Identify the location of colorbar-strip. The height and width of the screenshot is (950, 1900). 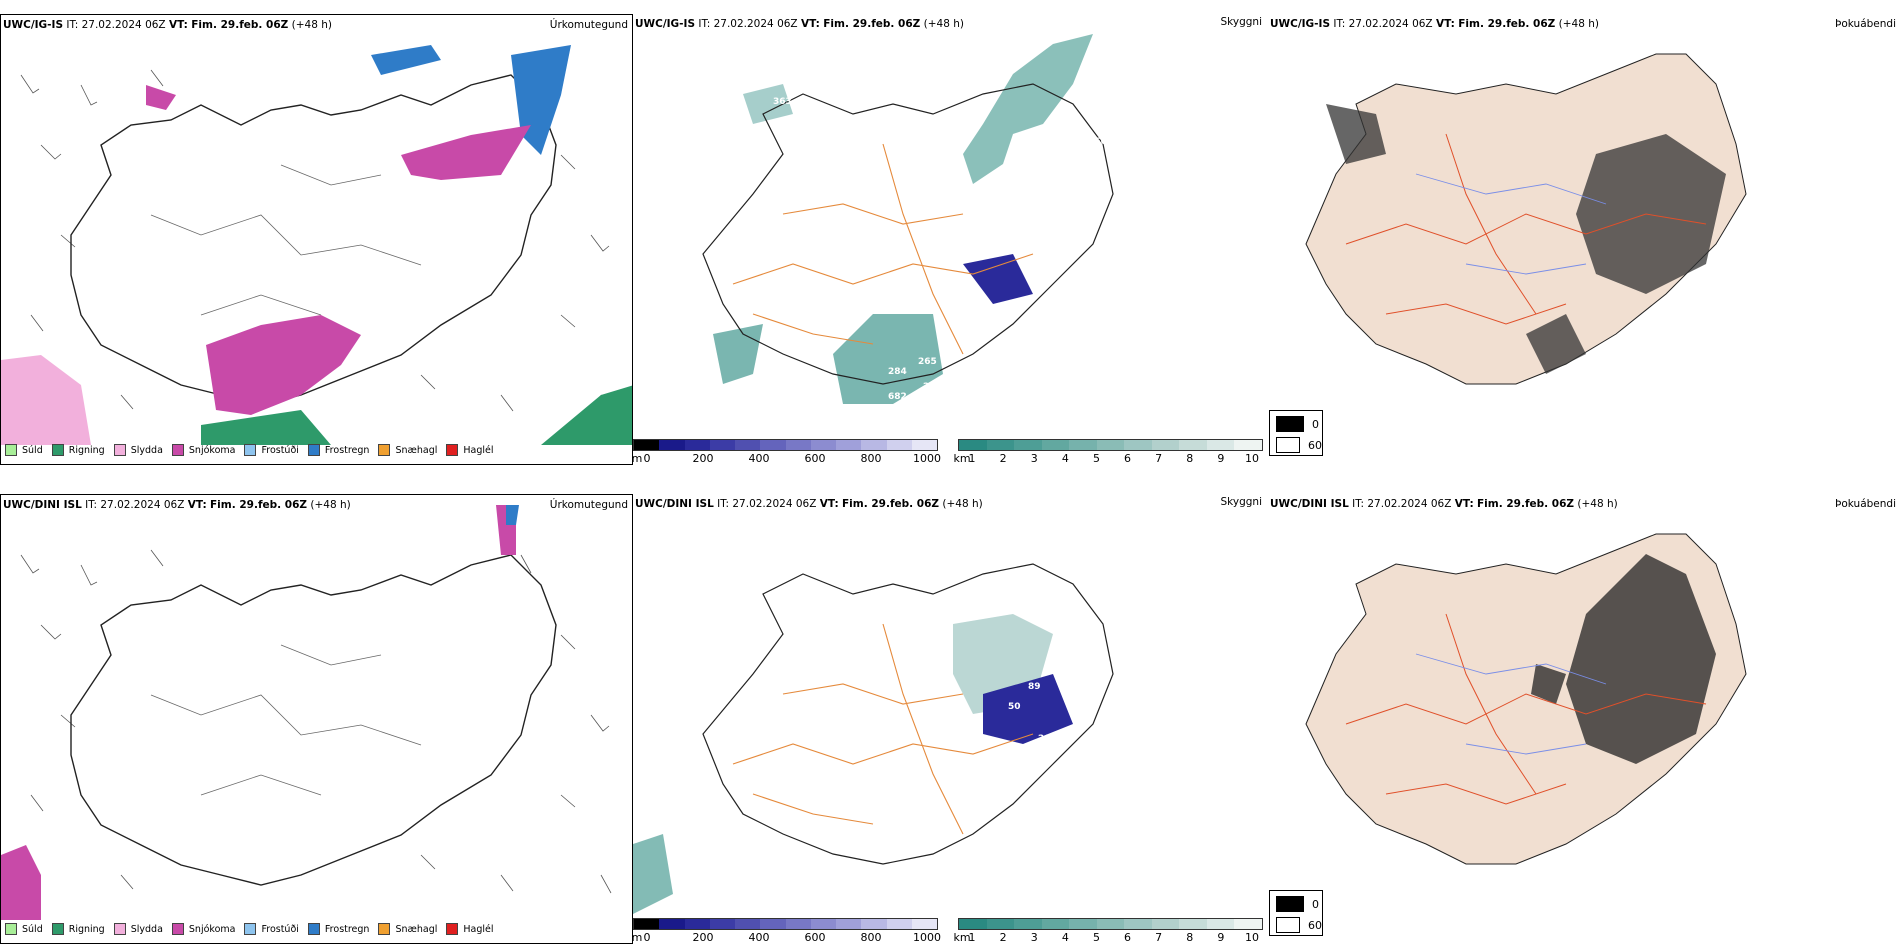
(785, 445).